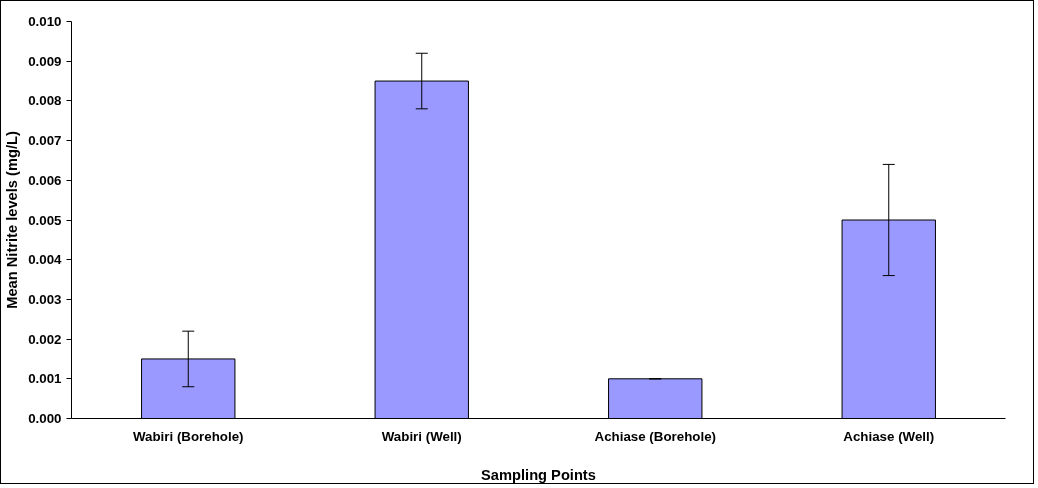 Image resolution: width=1038 pixels, height=488 pixels. What do you see at coordinates (538, 474) in the screenshot?
I see `x-axis-title: Sampling Points` at bounding box center [538, 474].